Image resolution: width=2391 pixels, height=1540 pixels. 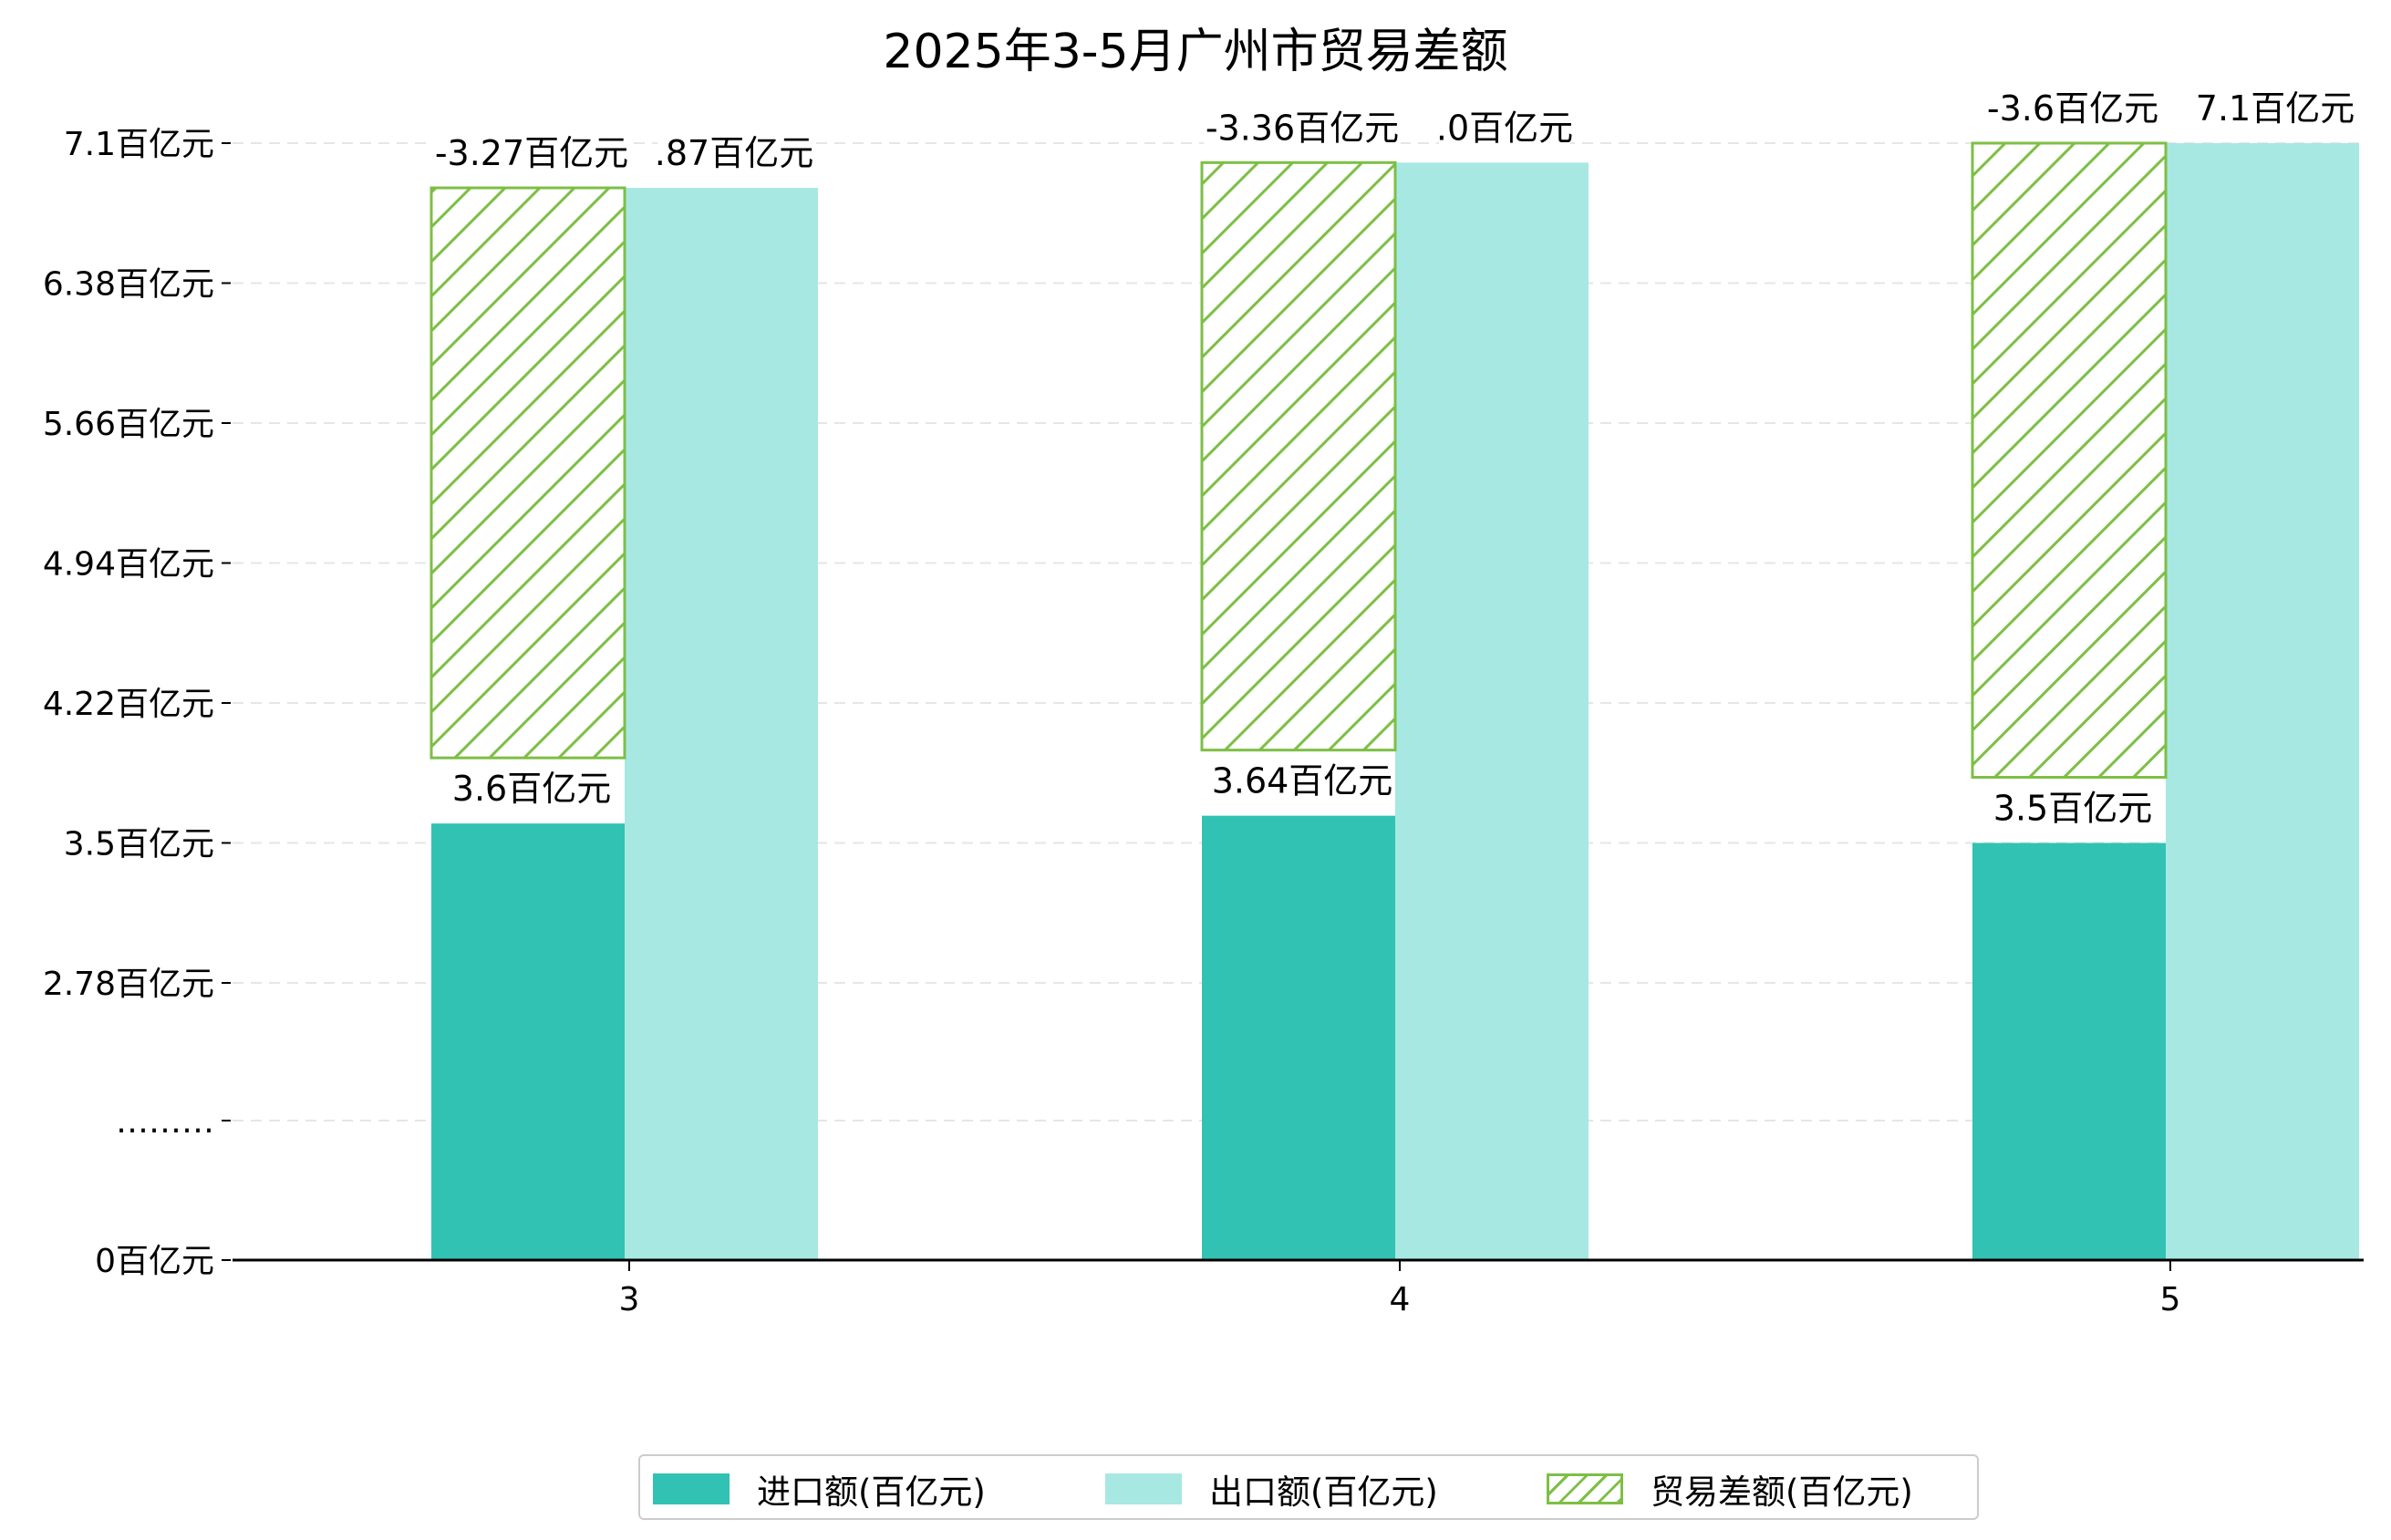 I want to click on x-tick-label: 5, so click(x=2170, y=1299).